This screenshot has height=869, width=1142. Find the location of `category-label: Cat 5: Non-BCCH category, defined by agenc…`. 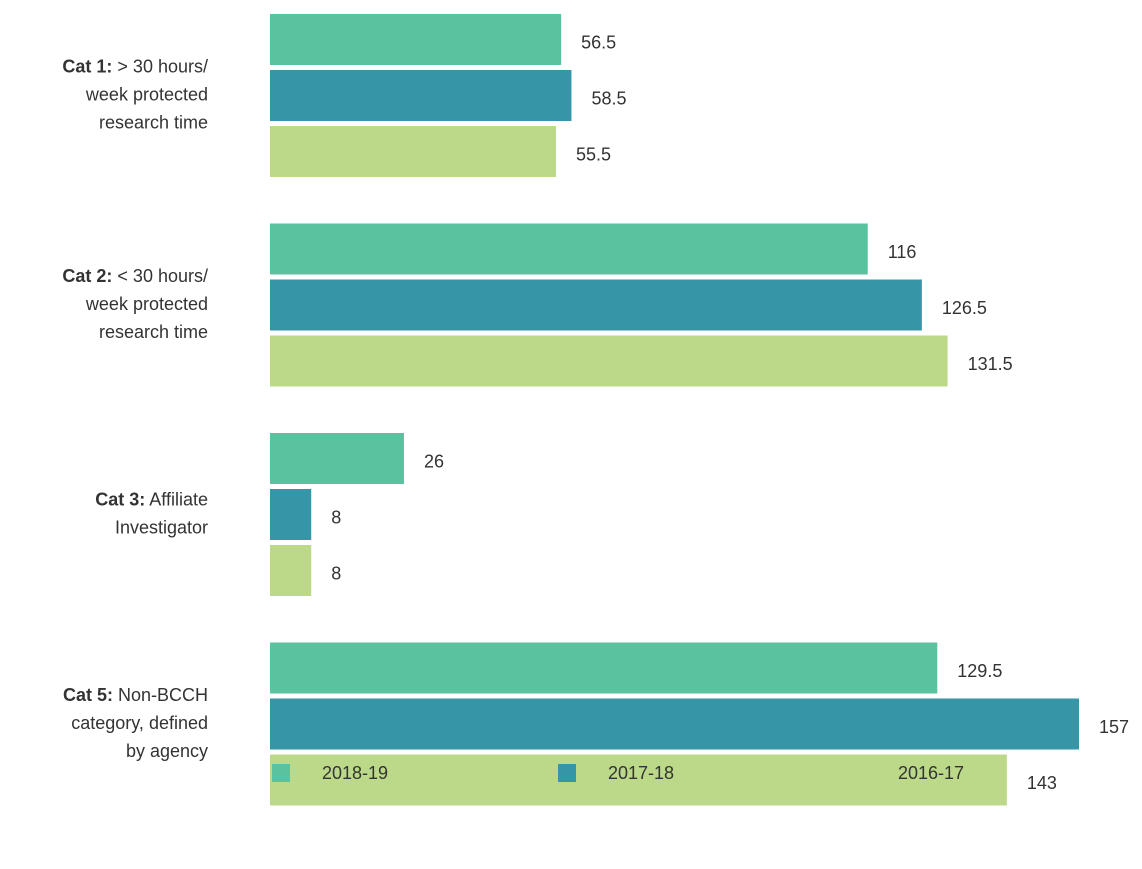

category-label: Cat 5: Non-BCCH category, defined by agenc… is located at coordinates (135, 723).